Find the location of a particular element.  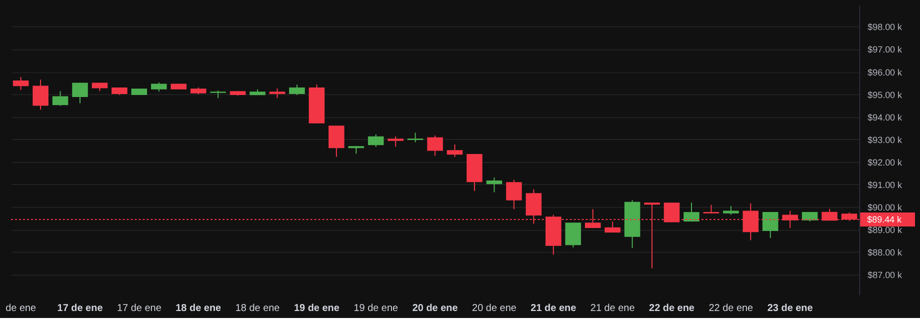

y-tick-label: $90.00 k is located at coordinates (885, 207).